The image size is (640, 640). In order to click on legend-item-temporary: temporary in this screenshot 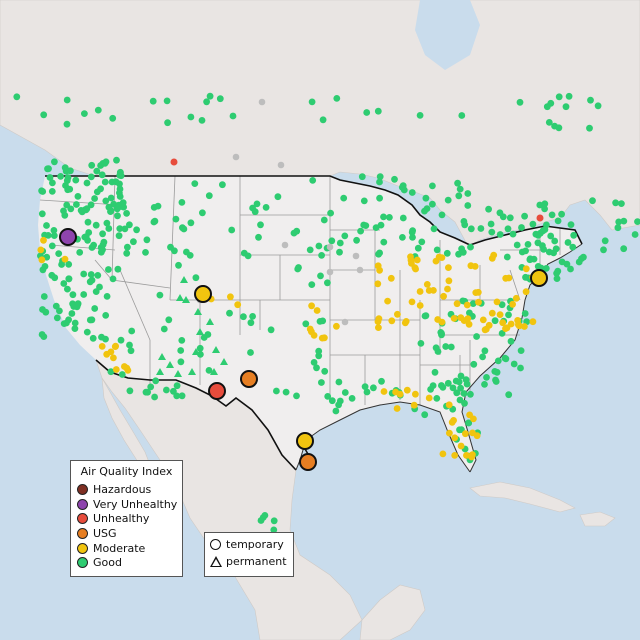, I will do `click(249, 544)`.